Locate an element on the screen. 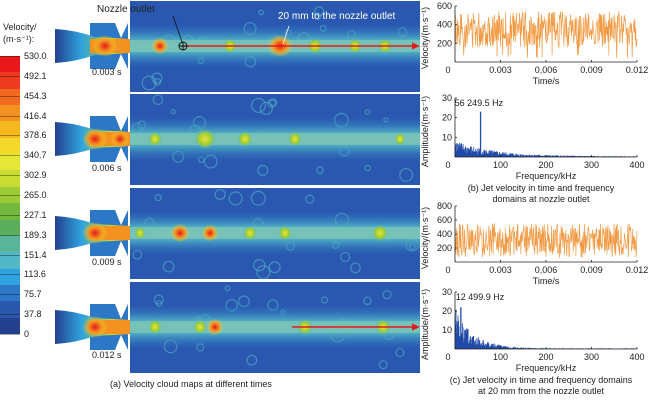  x-tick-label: 0.009 is located at coordinates (591, 70).